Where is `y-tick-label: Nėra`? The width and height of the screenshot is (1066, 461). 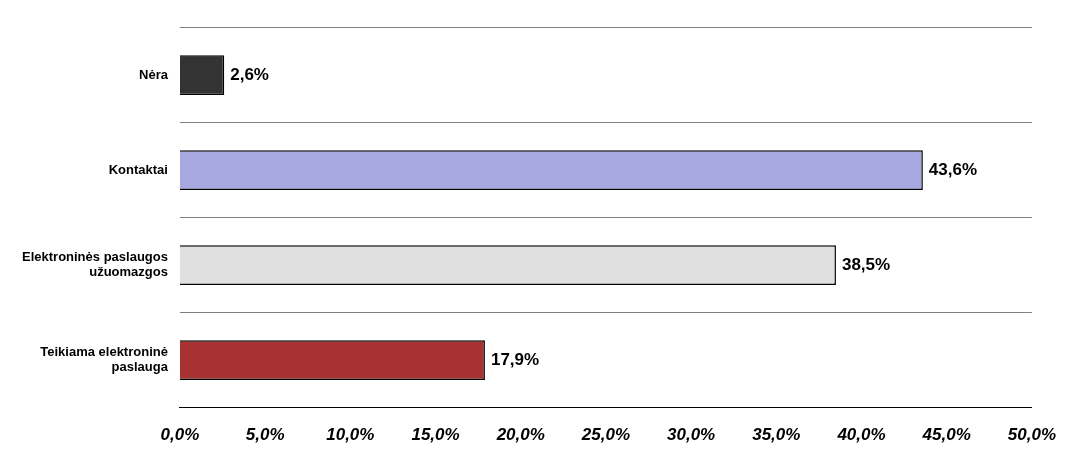
y-tick-label: Nėra is located at coordinates (154, 74).